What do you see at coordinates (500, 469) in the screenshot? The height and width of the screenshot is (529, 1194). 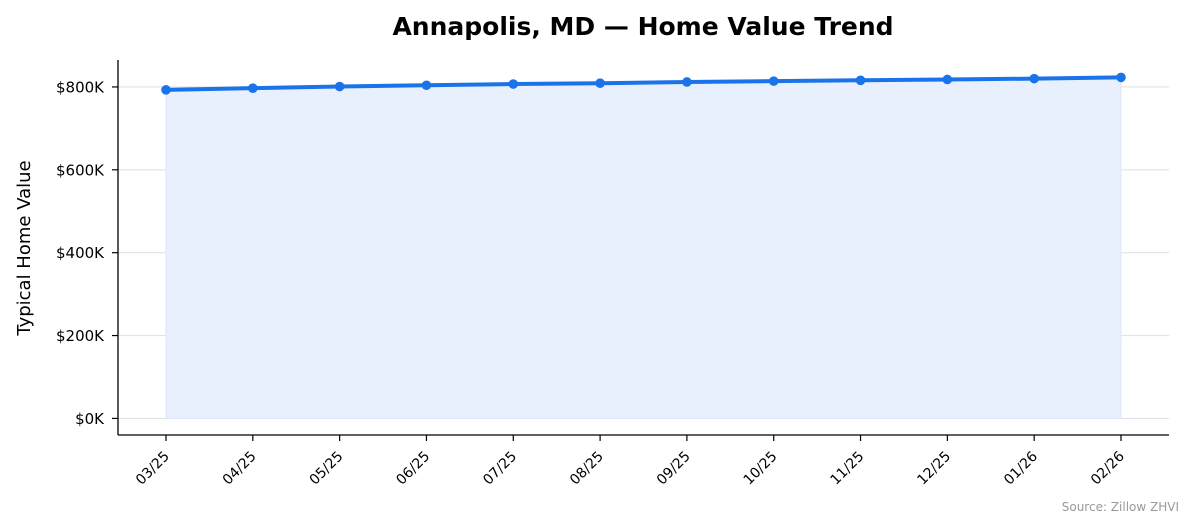 I see `x-tick-label-4: 07/25` at bounding box center [500, 469].